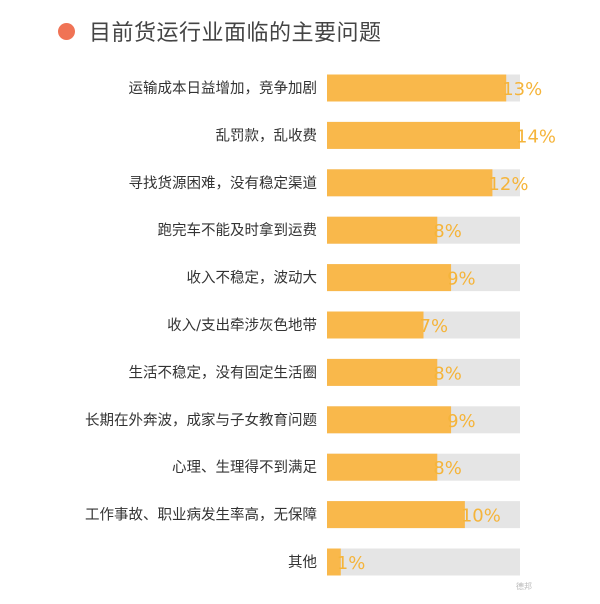 The width and height of the screenshot is (600, 604). Describe the element at coordinates (536, 136) in the screenshot. I see `value-label: 14%` at that location.